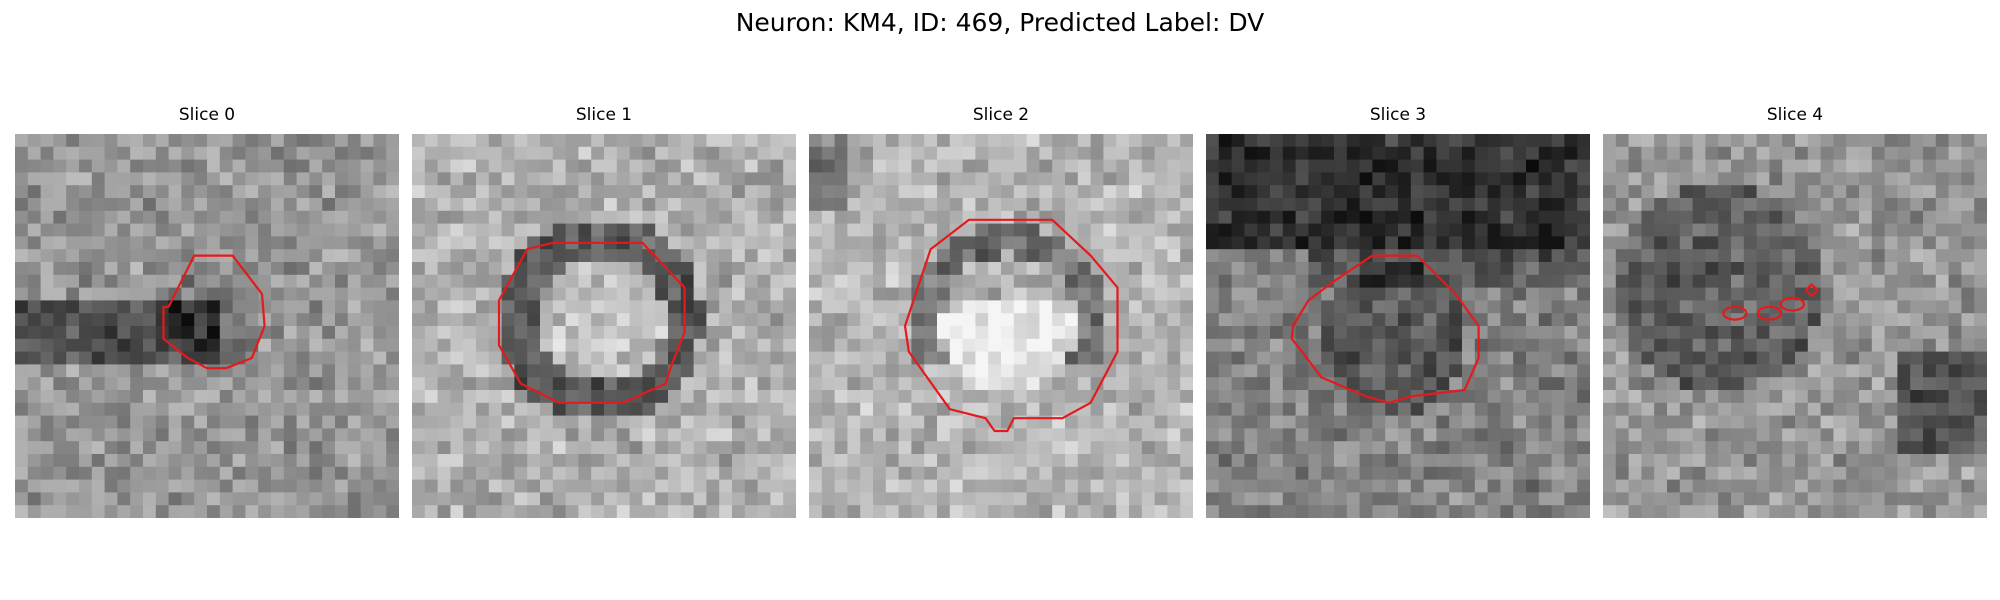 This screenshot has width=2000, height=600. I want to click on slice-panel-0: Slice 0, so click(207, 315).